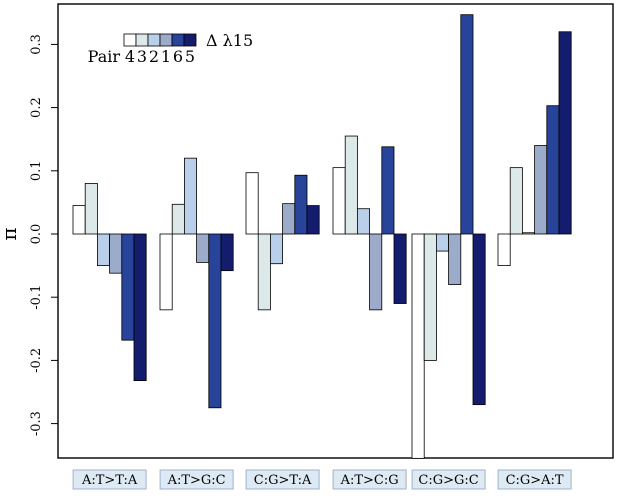 This screenshot has width=617, height=501. I want to click on legend-entry-label: 6, so click(178, 56).